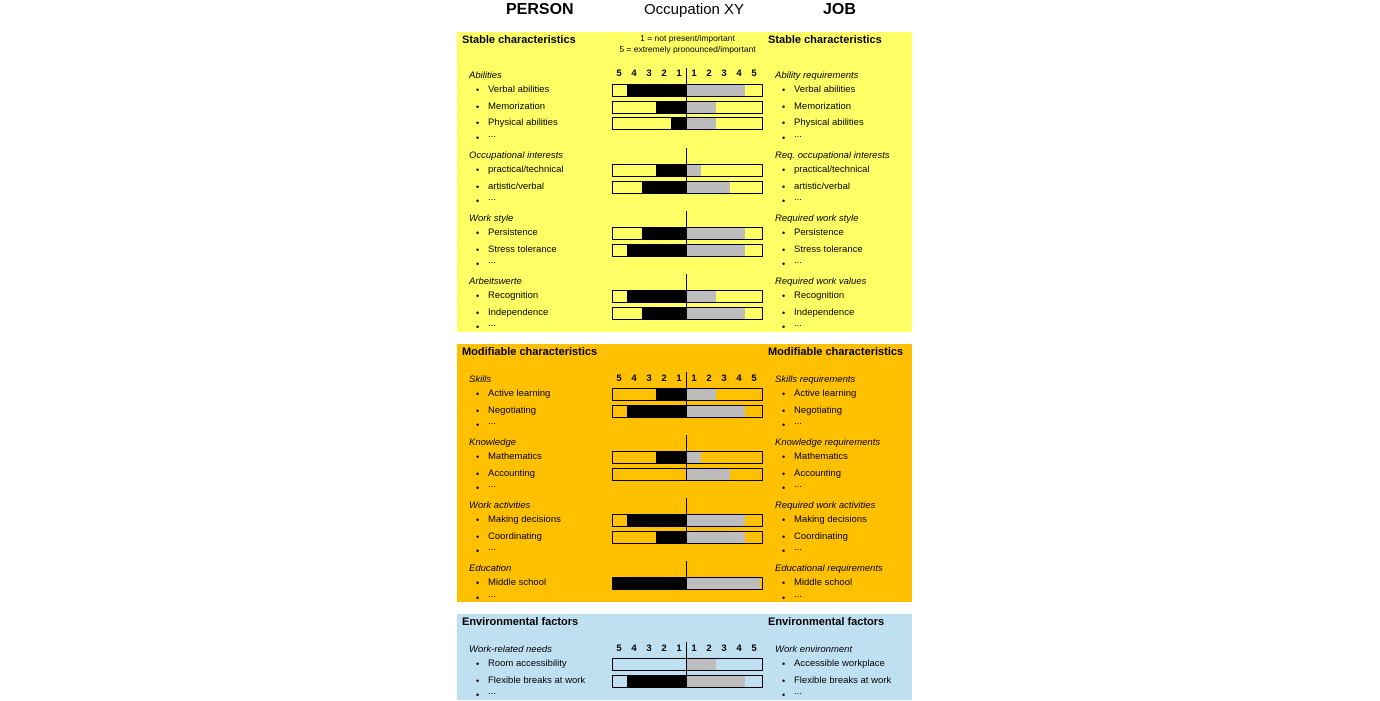 The width and height of the screenshot is (1380, 701). What do you see at coordinates (686, 98) in the screenshot?
I see `scale-center-line` at bounding box center [686, 98].